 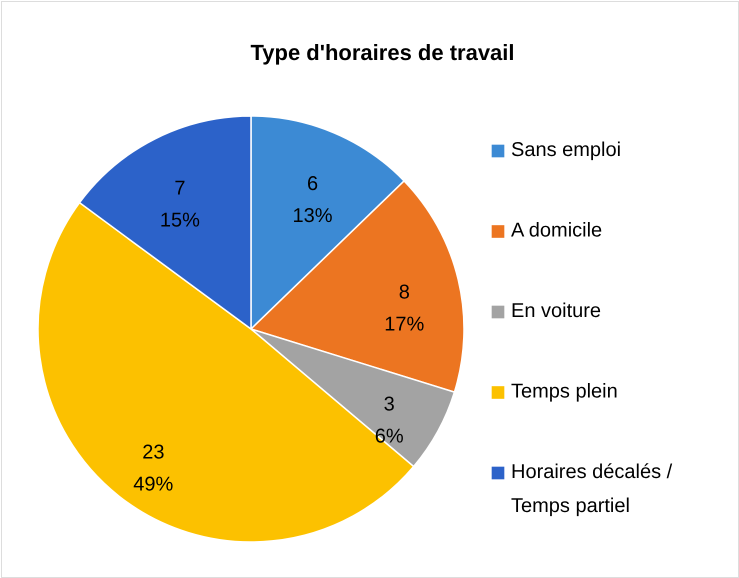 What do you see at coordinates (556, 231) in the screenshot?
I see `legend-label: A domicile` at bounding box center [556, 231].